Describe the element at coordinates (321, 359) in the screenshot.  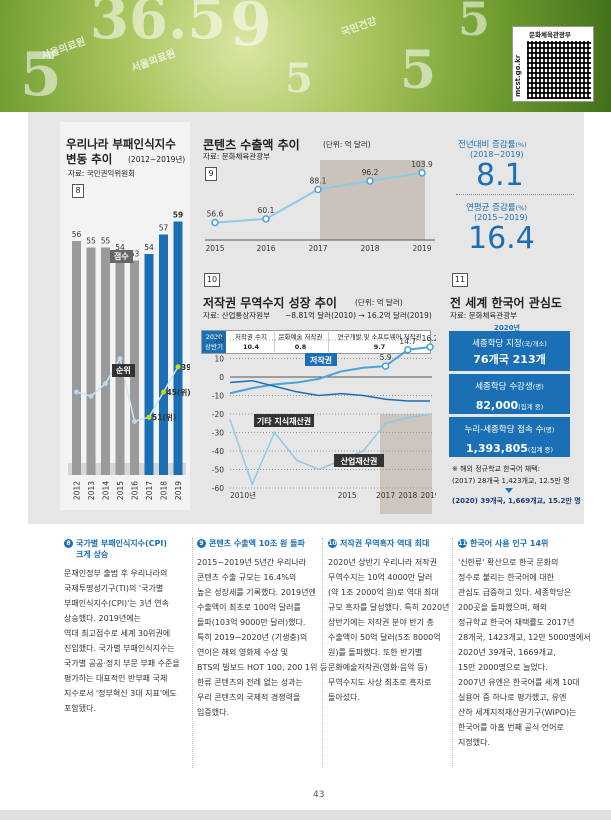
I see `copyright-label-bg` at that location.